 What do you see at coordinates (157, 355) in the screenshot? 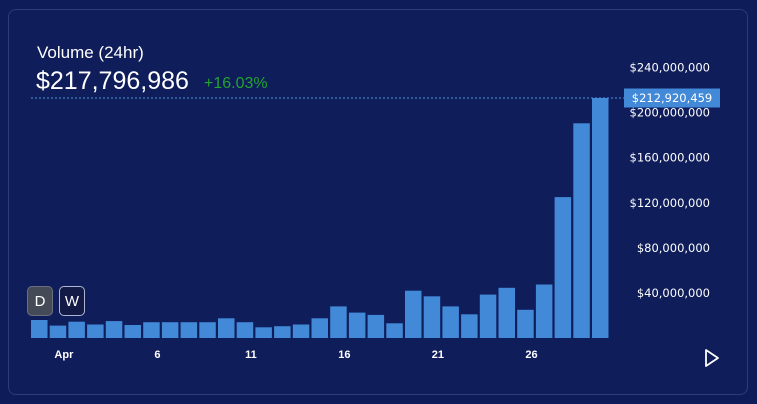
I see `x-tick-label: 6` at bounding box center [157, 355].